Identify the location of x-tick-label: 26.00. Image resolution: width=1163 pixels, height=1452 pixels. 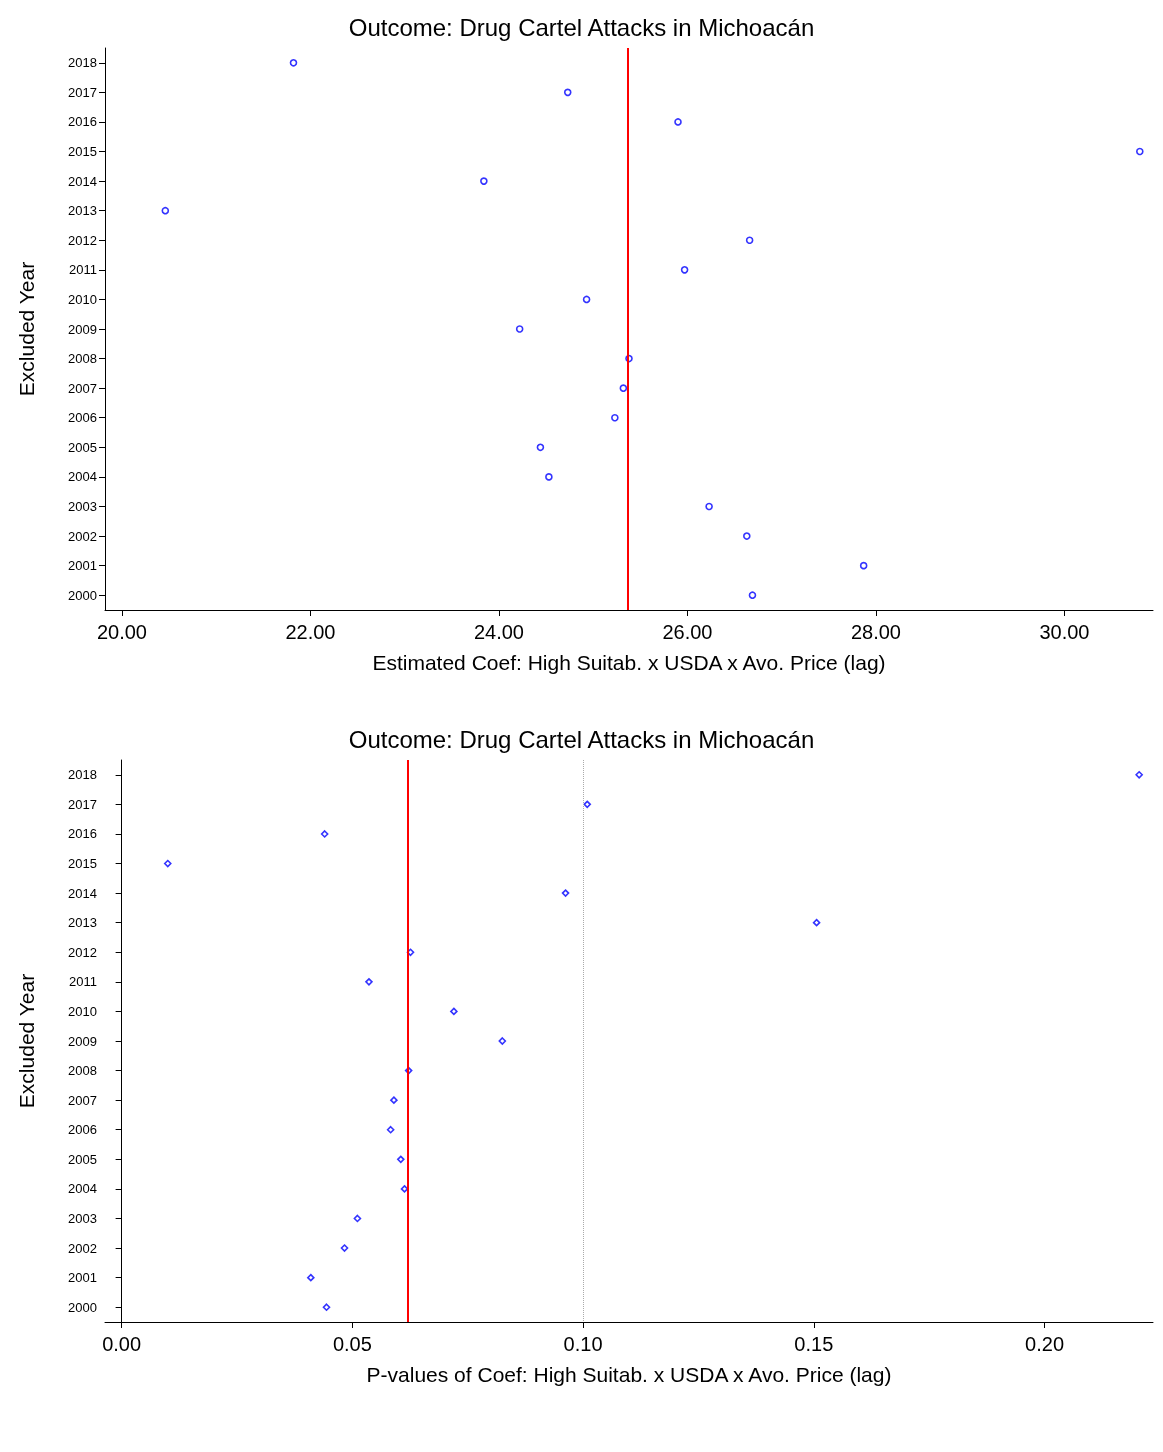
(687, 632).